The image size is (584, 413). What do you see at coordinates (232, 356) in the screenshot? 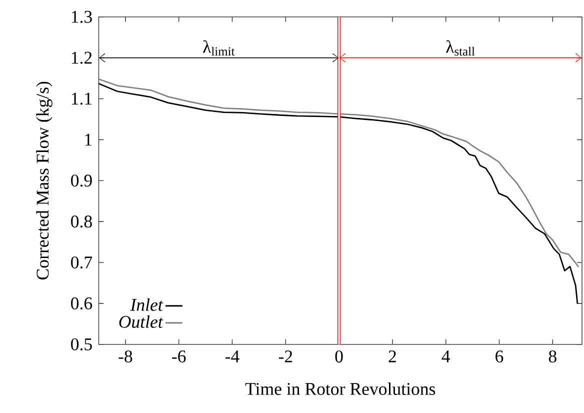
I see `x-tick-label: -4` at bounding box center [232, 356].